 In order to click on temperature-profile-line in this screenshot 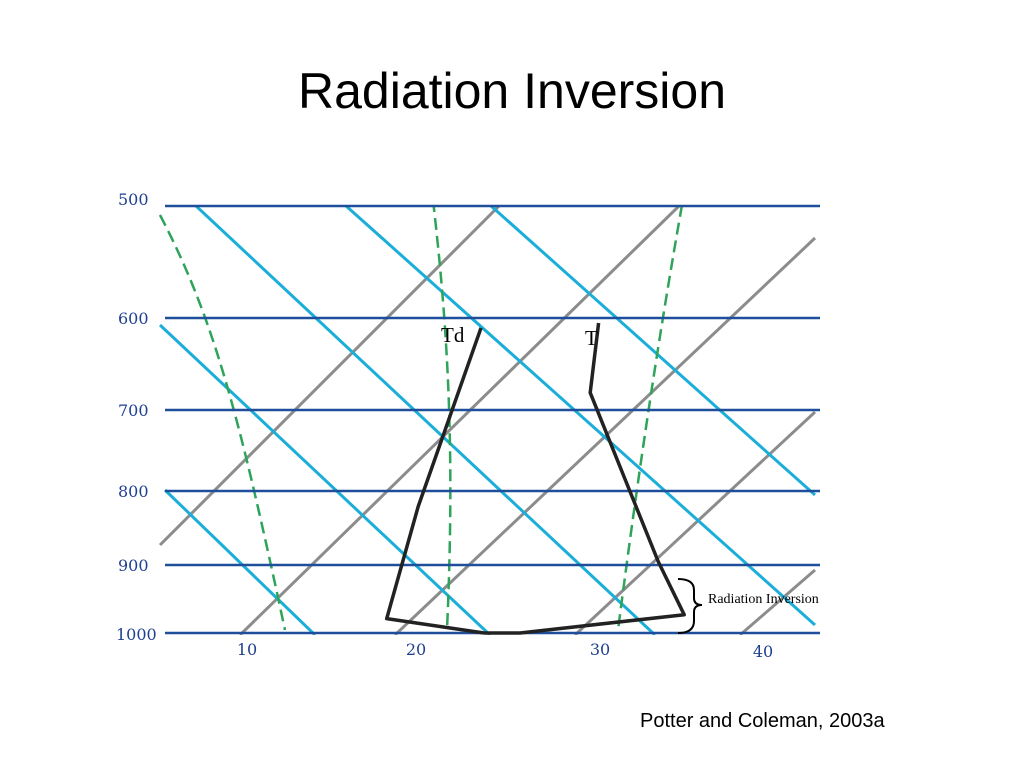, I will do `click(585, 478)`.